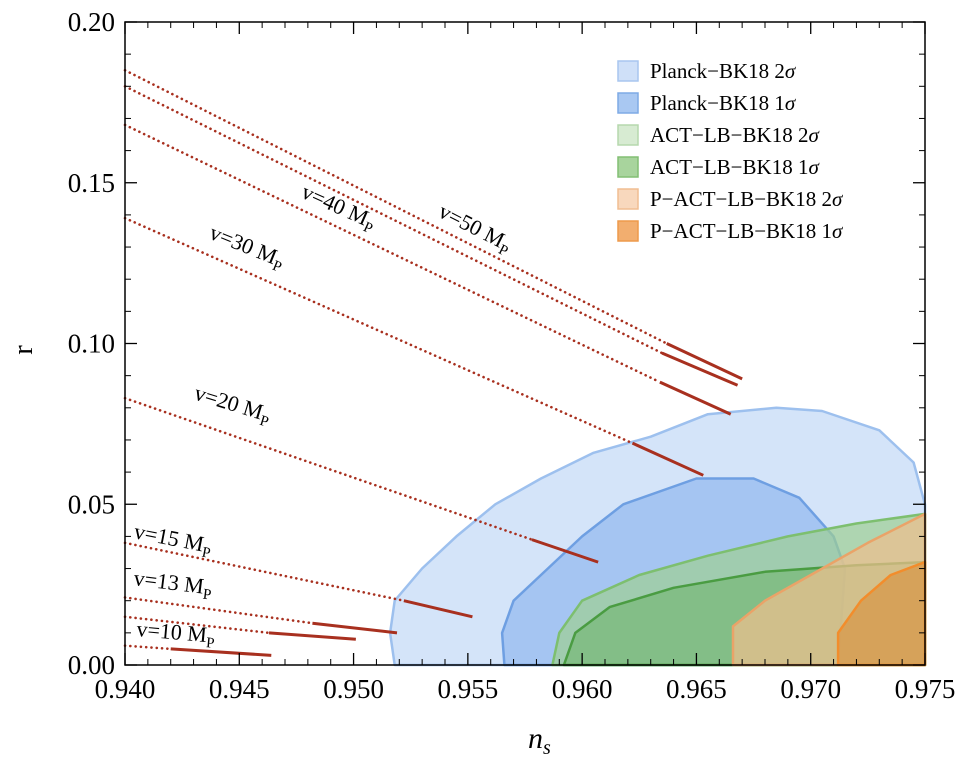  Describe the element at coordinates (91, 22) in the screenshot. I see `y-tick-label: 0.20` at that location.